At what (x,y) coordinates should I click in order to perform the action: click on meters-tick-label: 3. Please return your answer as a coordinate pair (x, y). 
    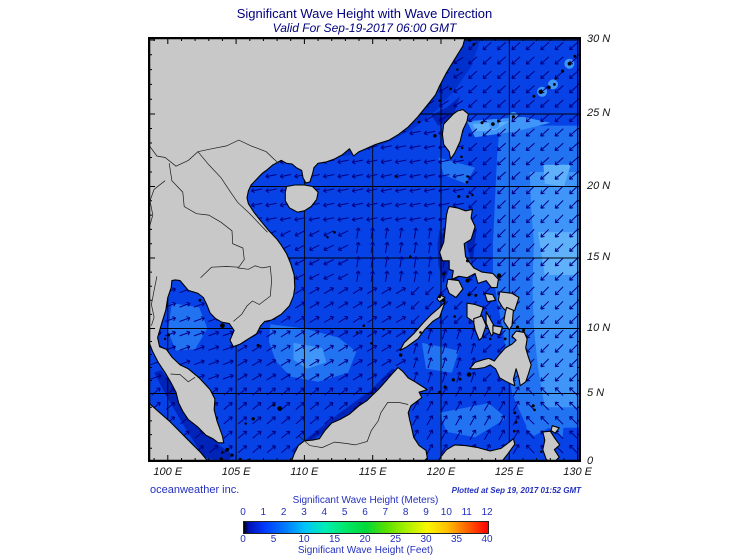
    Looking at the image, I should click on (304, 512).